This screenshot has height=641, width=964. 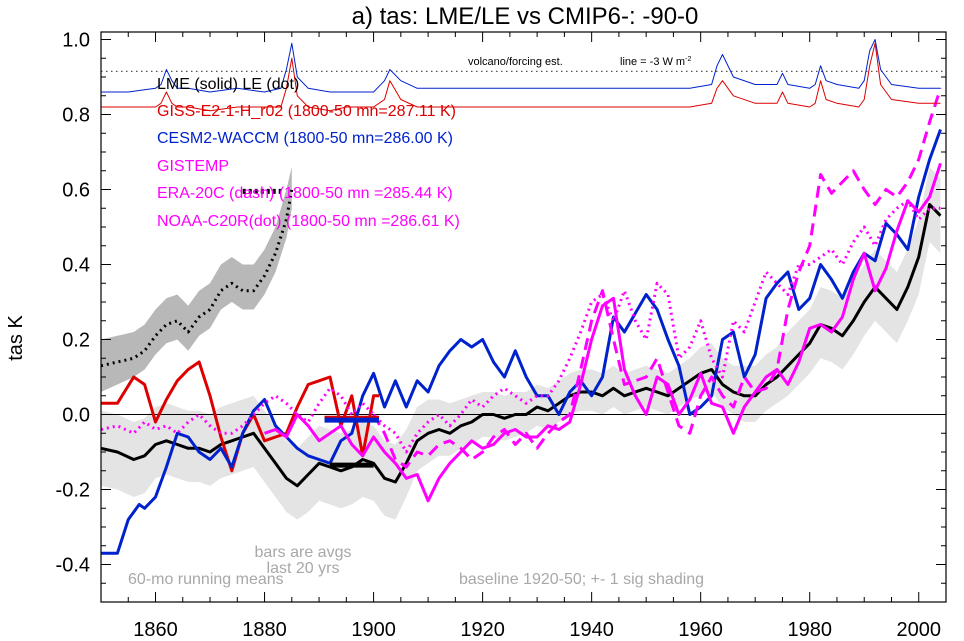 I want to click on le-line, so click(x=197, y=278).